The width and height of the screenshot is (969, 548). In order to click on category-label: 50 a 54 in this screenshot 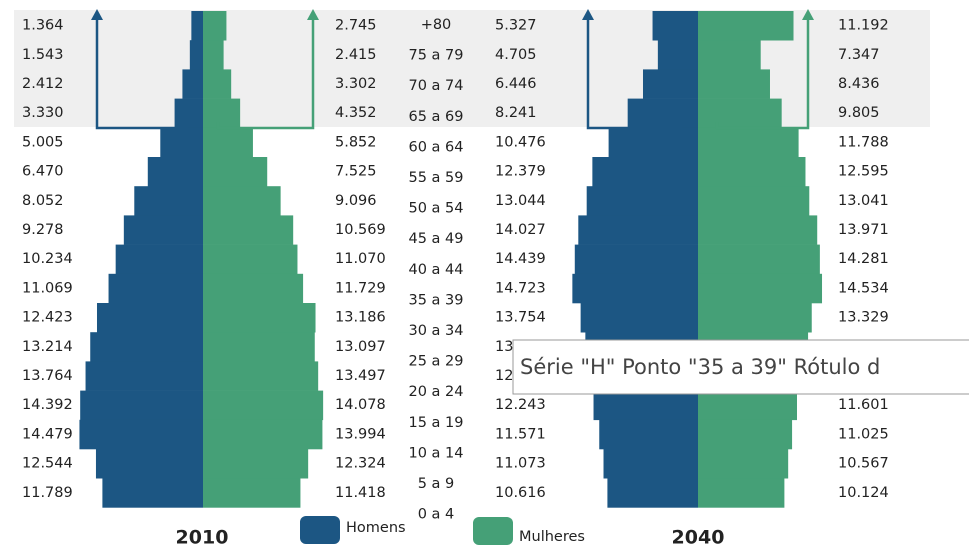, I will do `click(435, 209)`.